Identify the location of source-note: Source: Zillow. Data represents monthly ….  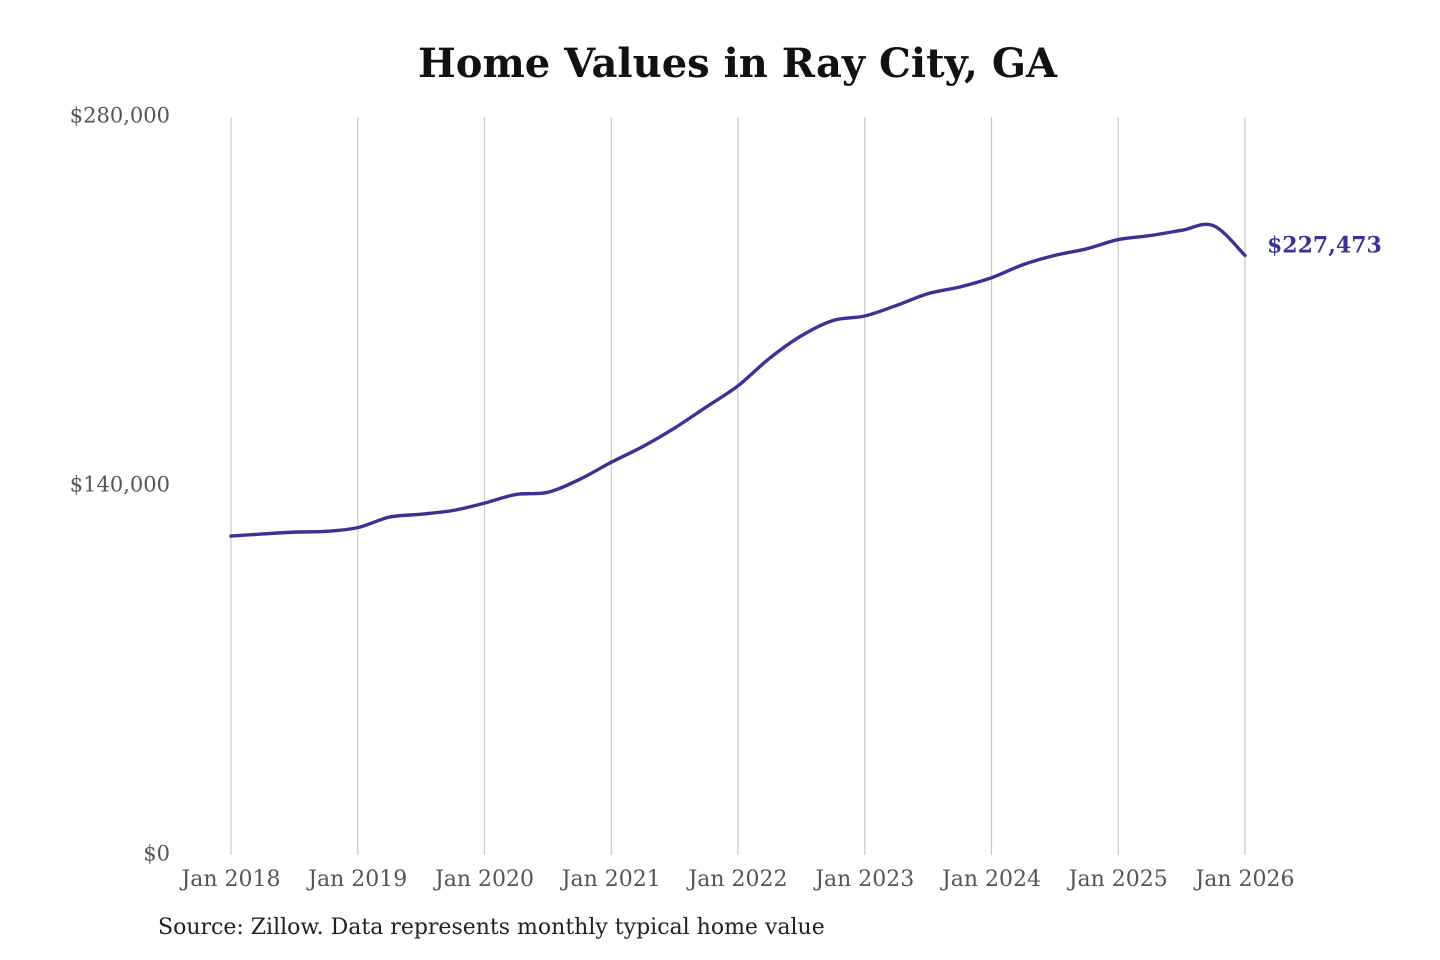
(491, 927).